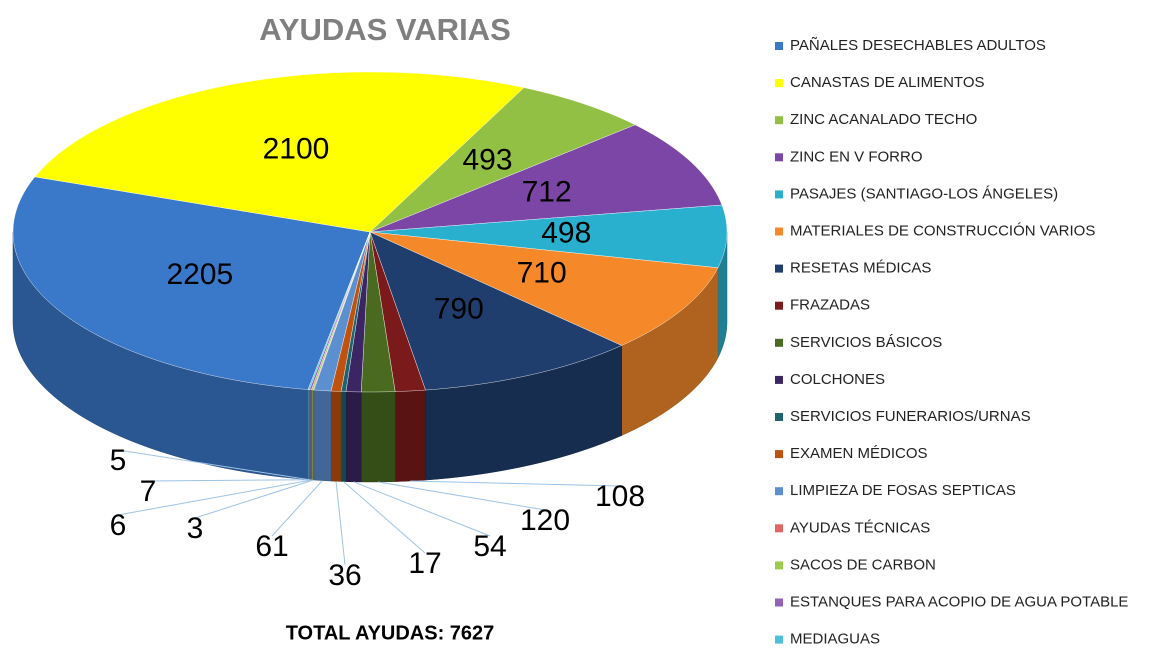 The width and height of the screenshot is (1158, 648). What do you see at coordinates (924, 193) in the screenshot?
I see `legend-label: PASAJES (SANTIAGO-LOS ÁNGELES)` at bounding box center [924, 193].